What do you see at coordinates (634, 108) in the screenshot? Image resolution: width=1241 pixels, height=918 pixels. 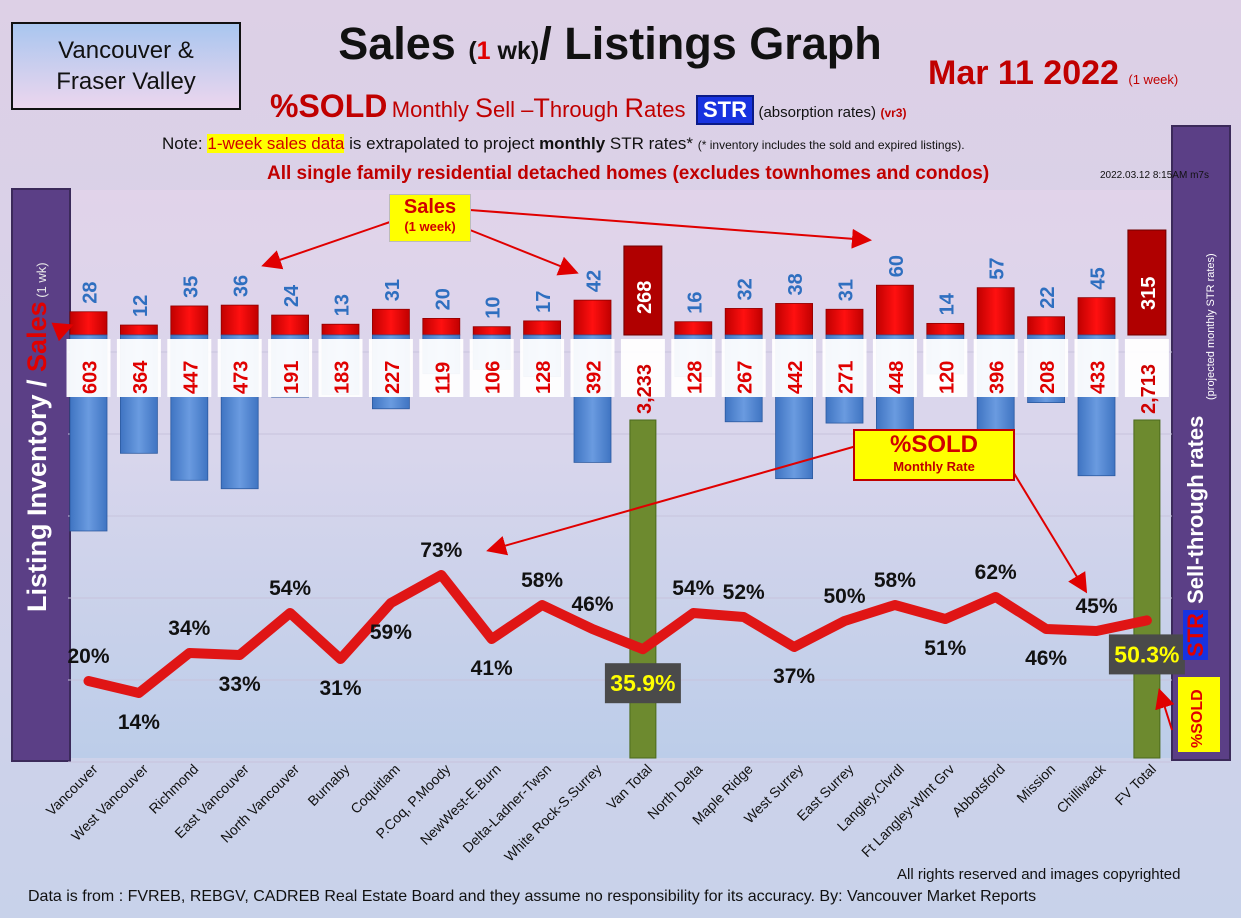 I see `subtitle-part: R` at bounding box center [634, 108].